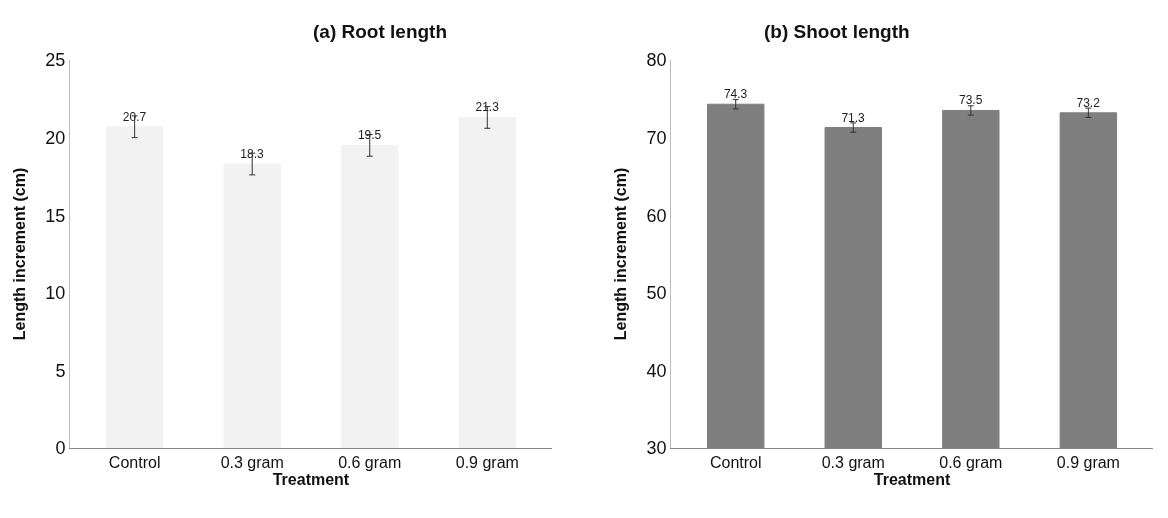  I want to click on y-tick-label: 70, so click(656, 137).